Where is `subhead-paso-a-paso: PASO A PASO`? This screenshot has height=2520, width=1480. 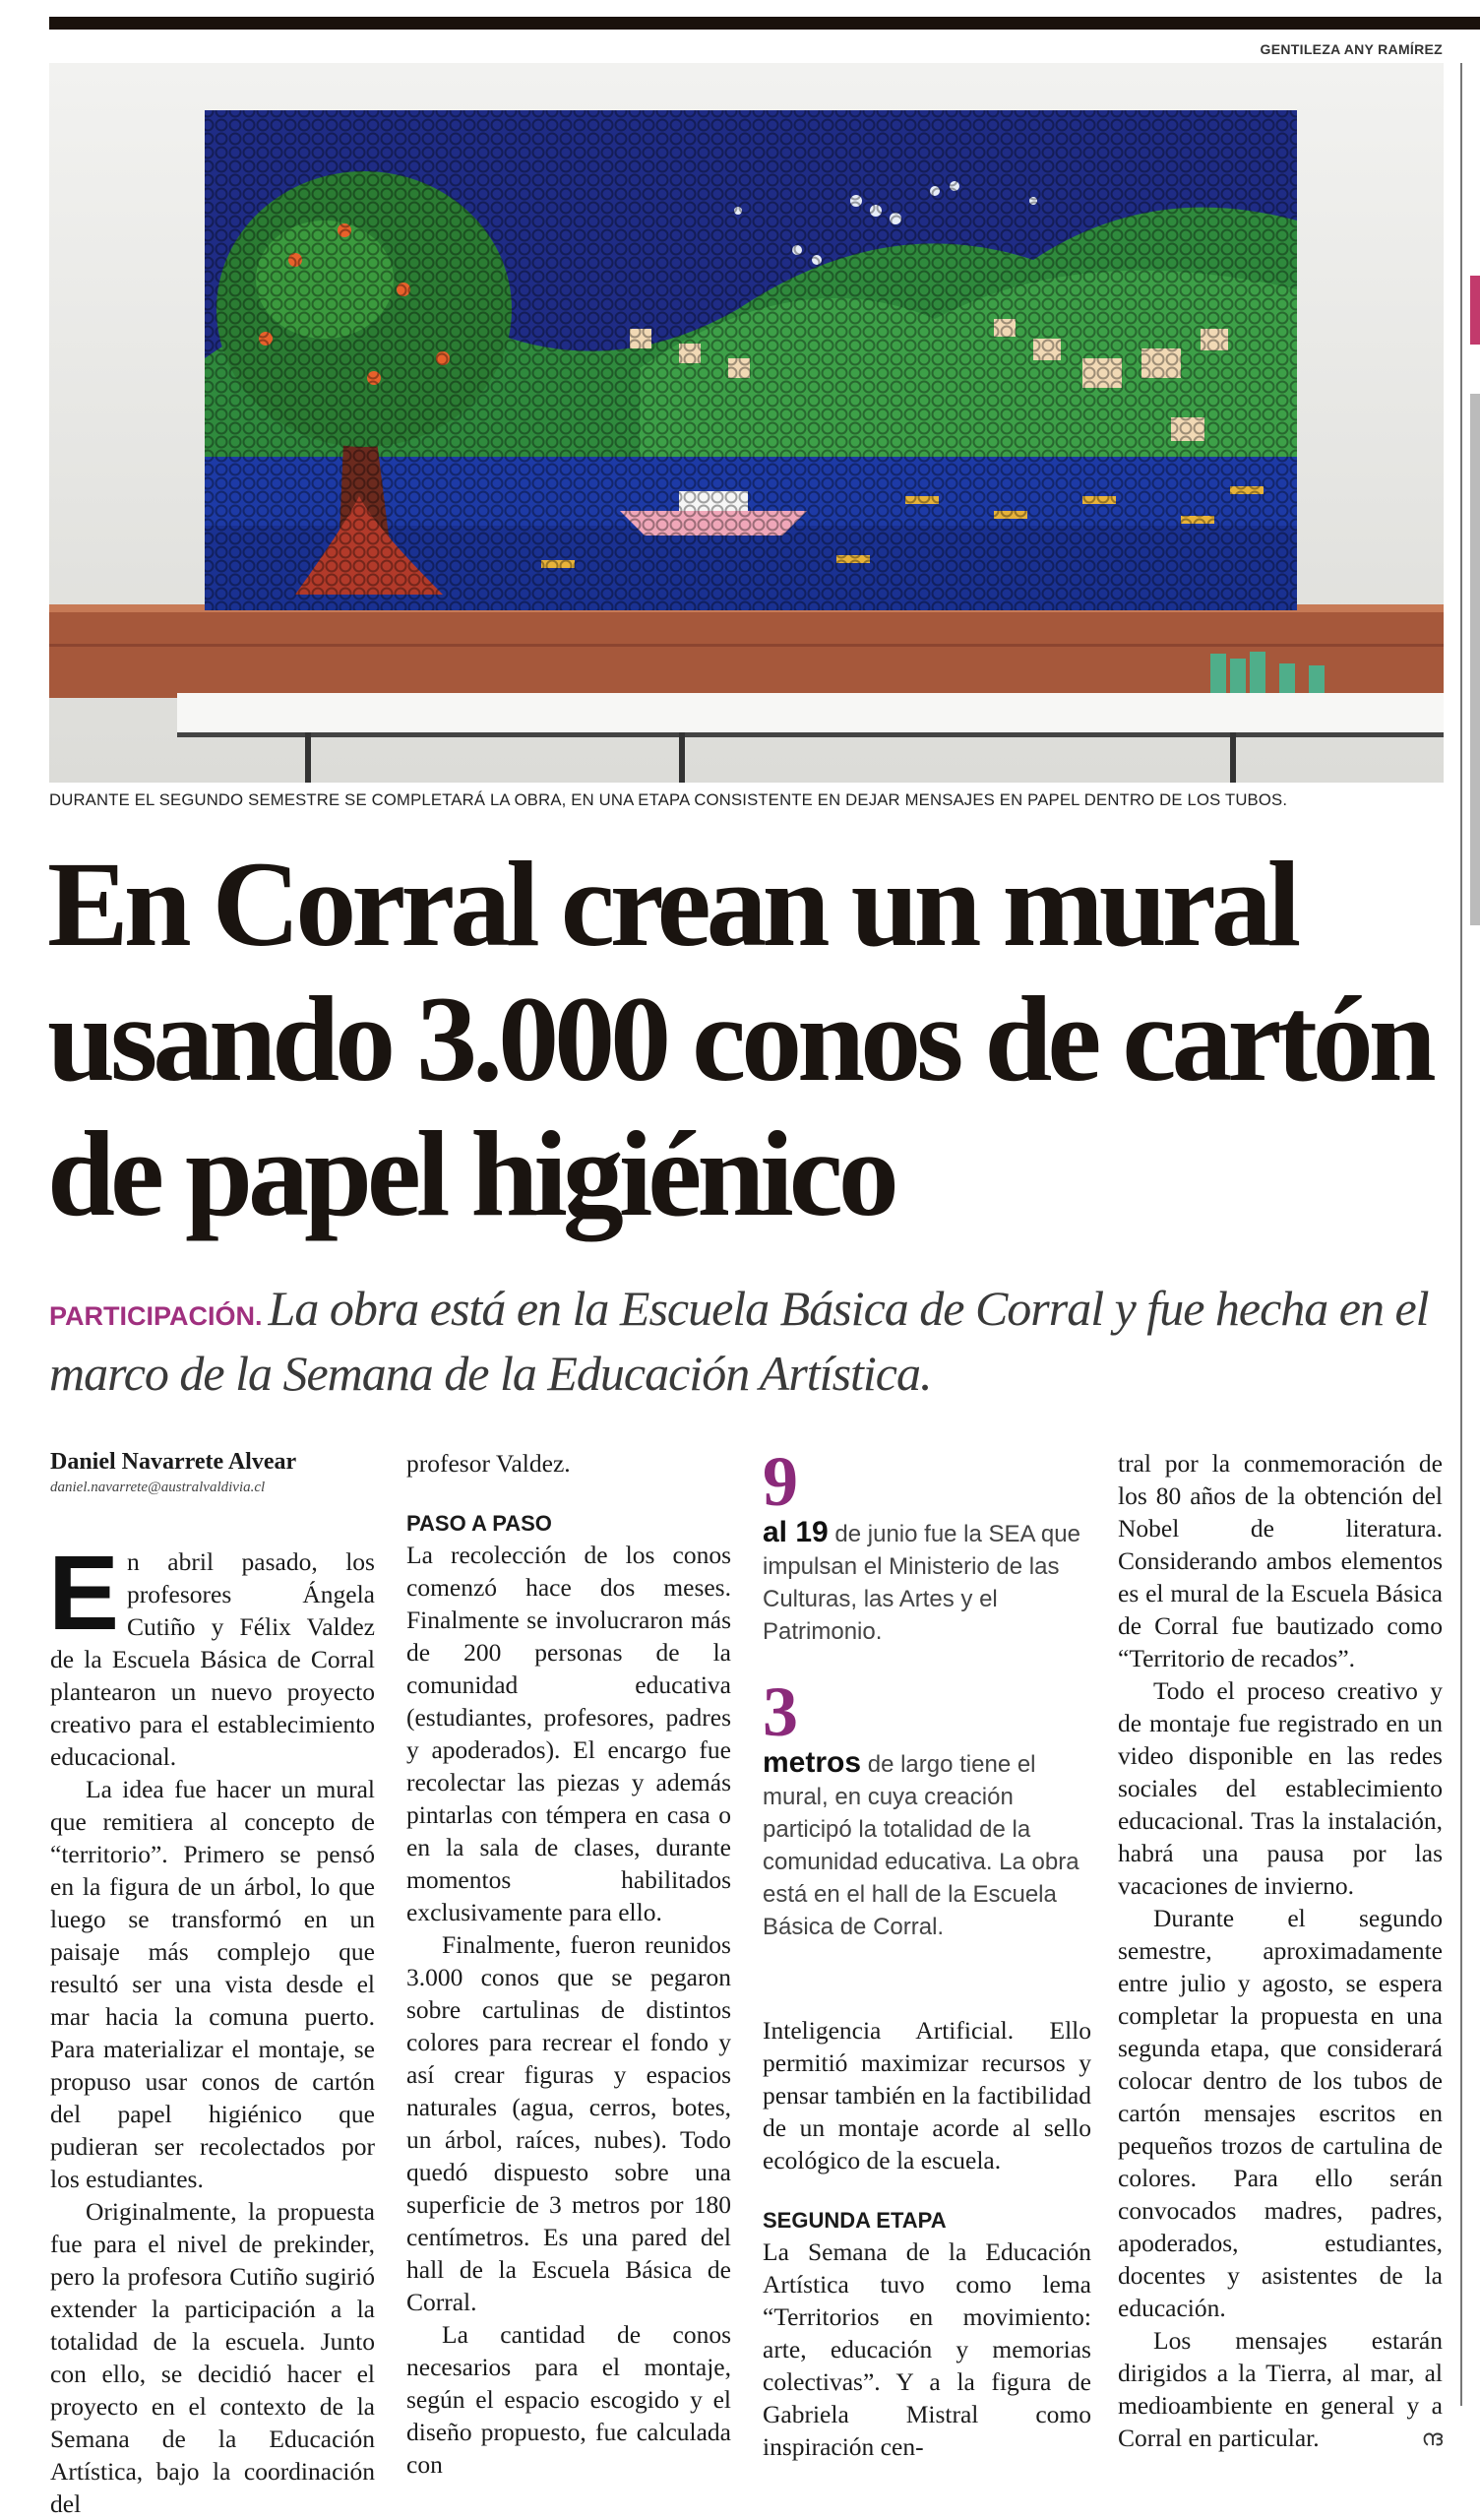 subhead-paso-a-paso: PASO A PASO is located at coordinates (479, 1523).